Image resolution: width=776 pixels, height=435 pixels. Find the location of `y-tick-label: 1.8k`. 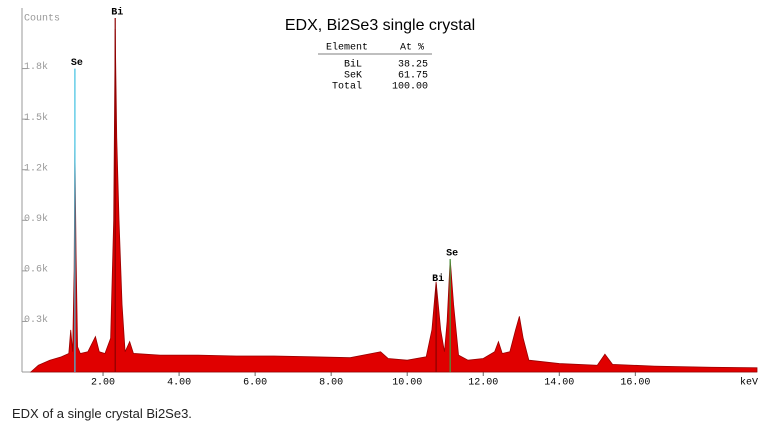

y-tick-label: 1.8k is located at coordinates (36, 67).